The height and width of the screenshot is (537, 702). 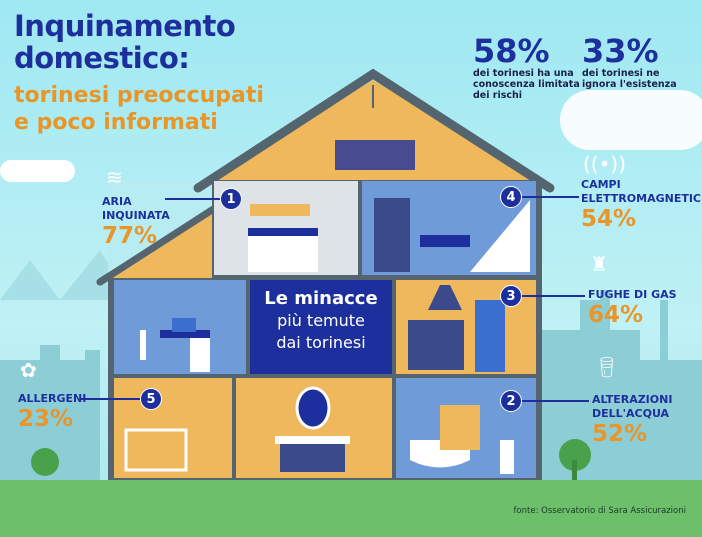 I want to click on pollen-icon: ✿, so click(x=28, y=370).